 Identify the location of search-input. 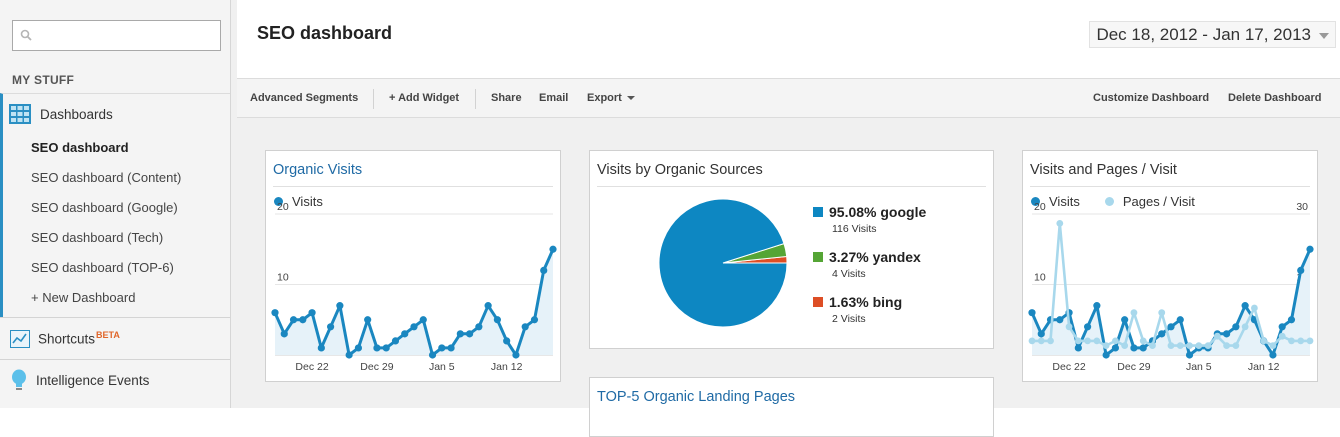
(126, 35).